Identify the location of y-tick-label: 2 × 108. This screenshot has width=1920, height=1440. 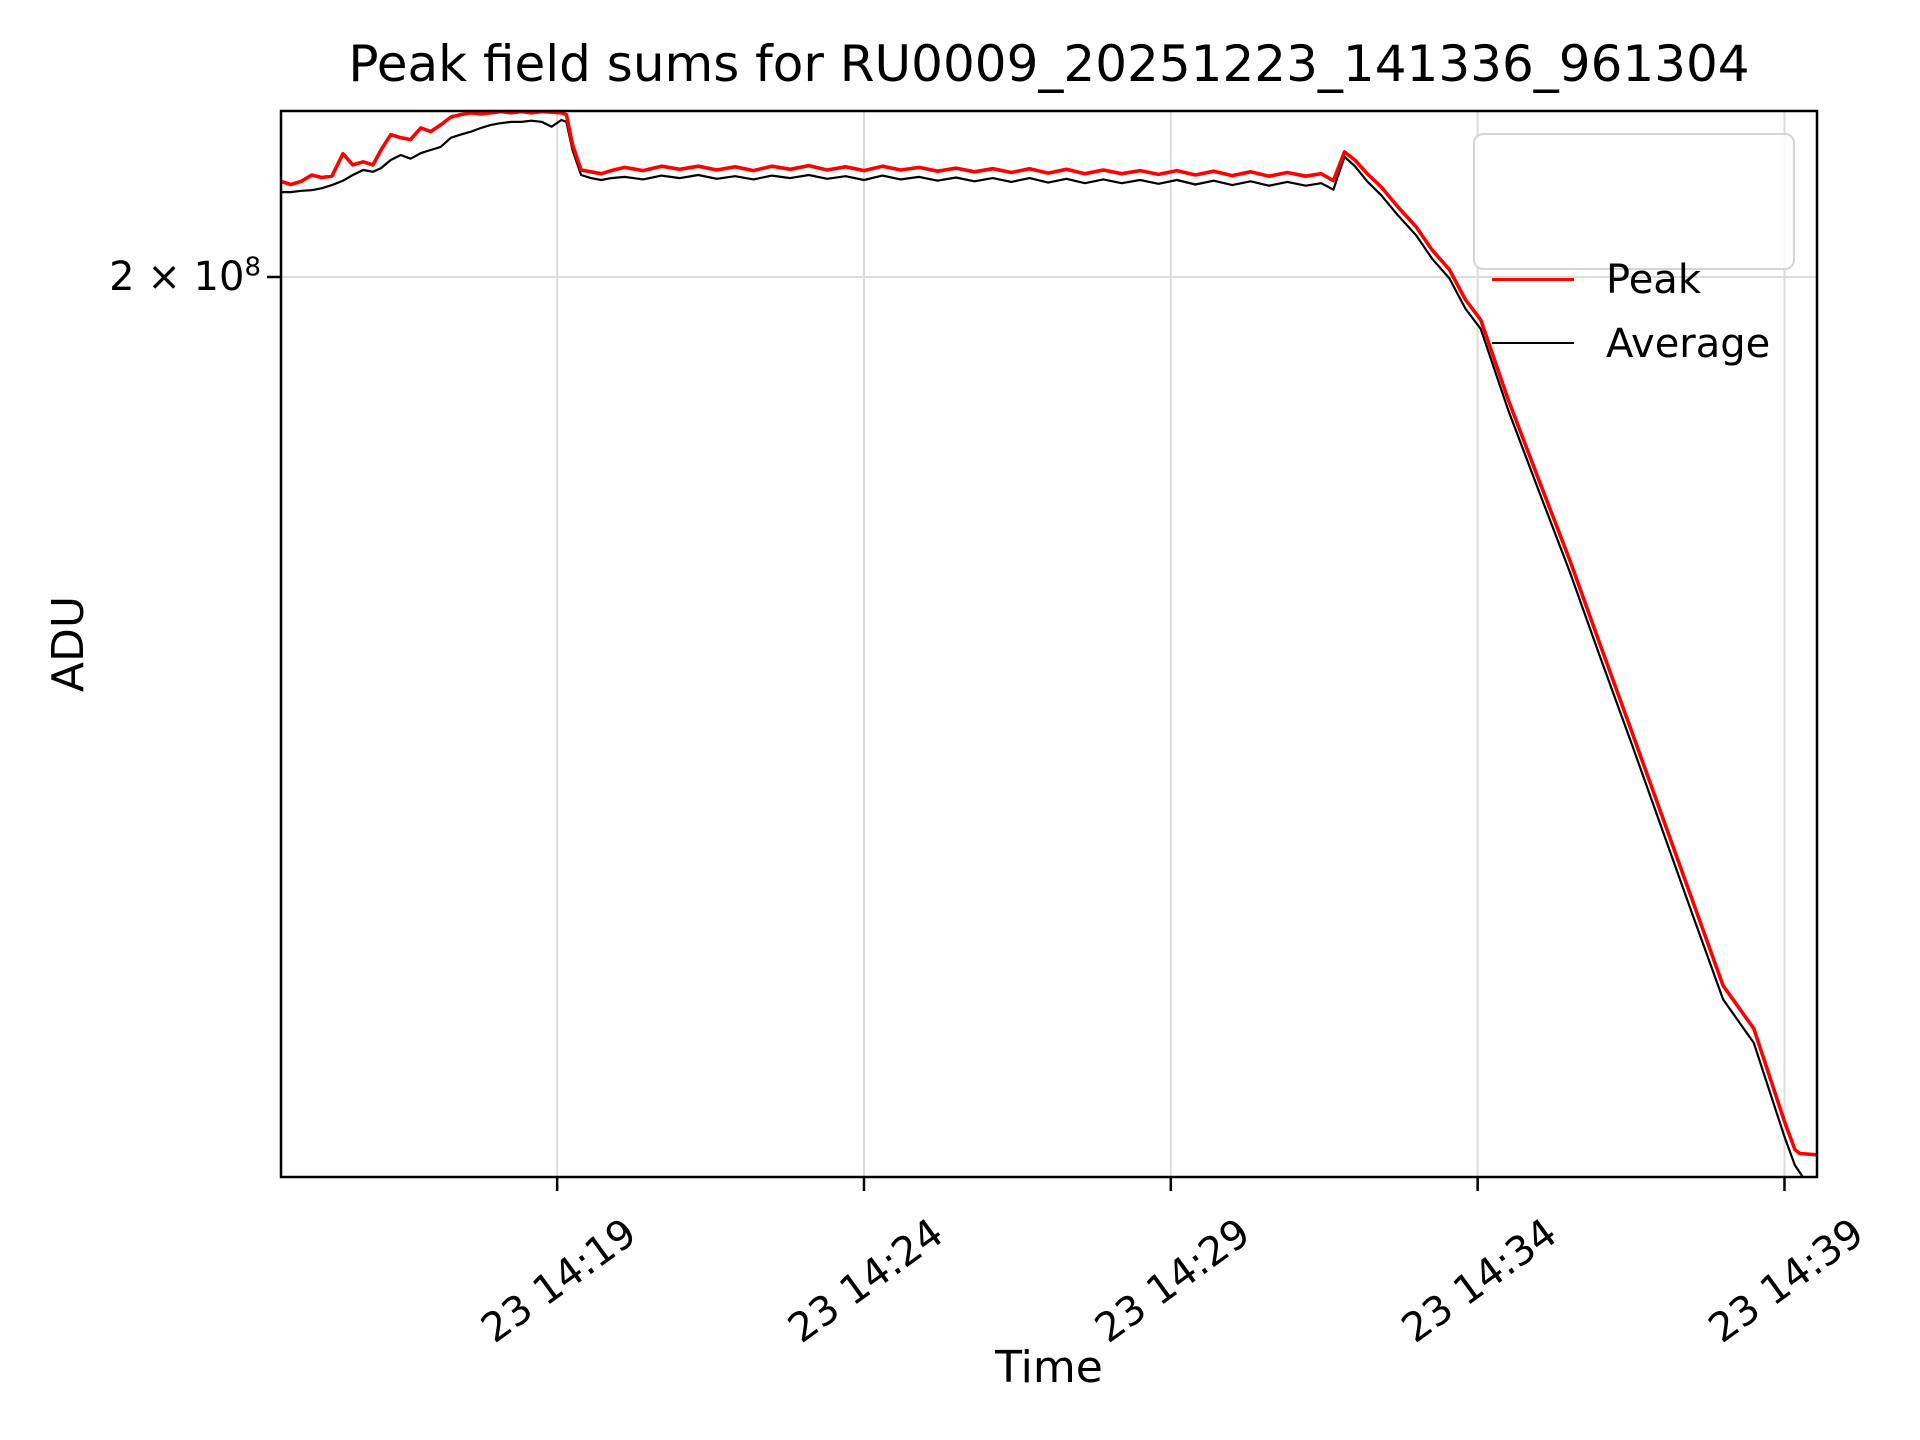
(185, 277).